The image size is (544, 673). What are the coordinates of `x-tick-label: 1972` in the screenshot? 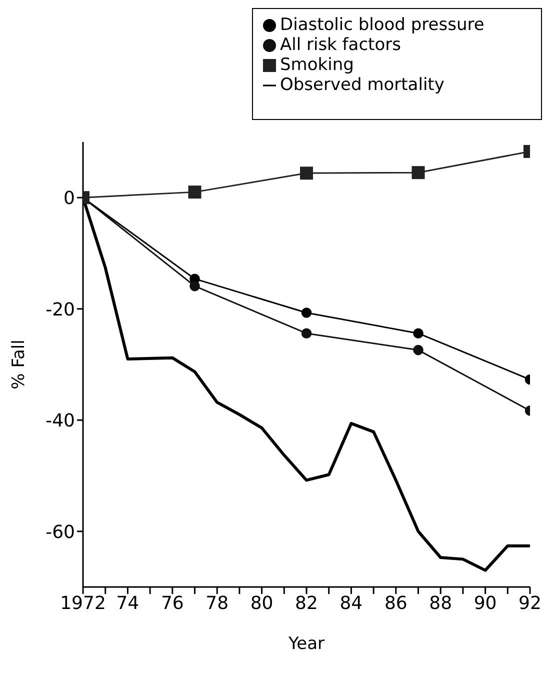 It's located at (83, 603).